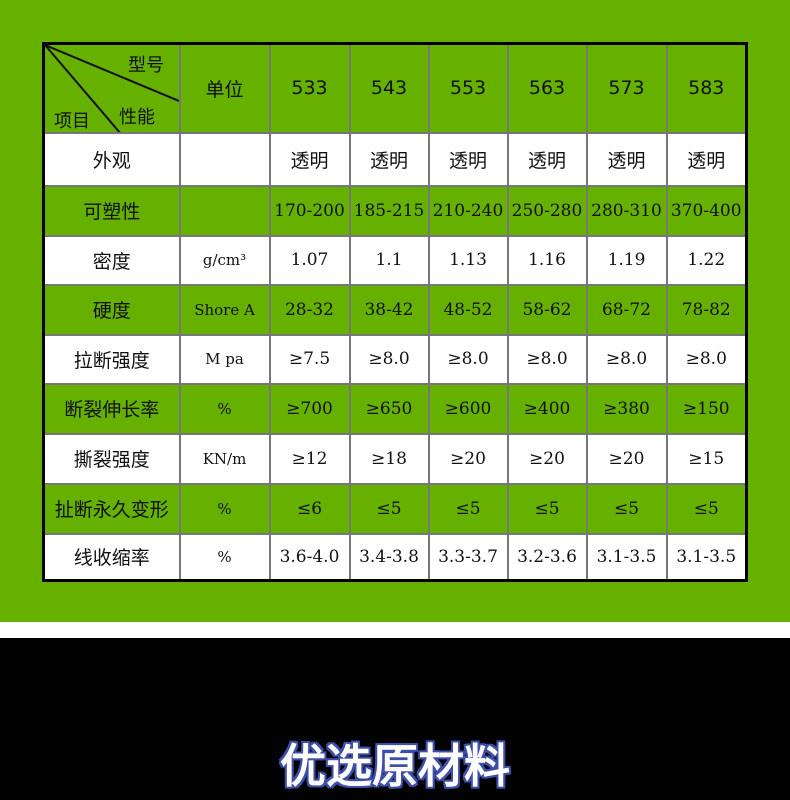  I want to click on unit-cell: g/cm³, so click(224, 260).